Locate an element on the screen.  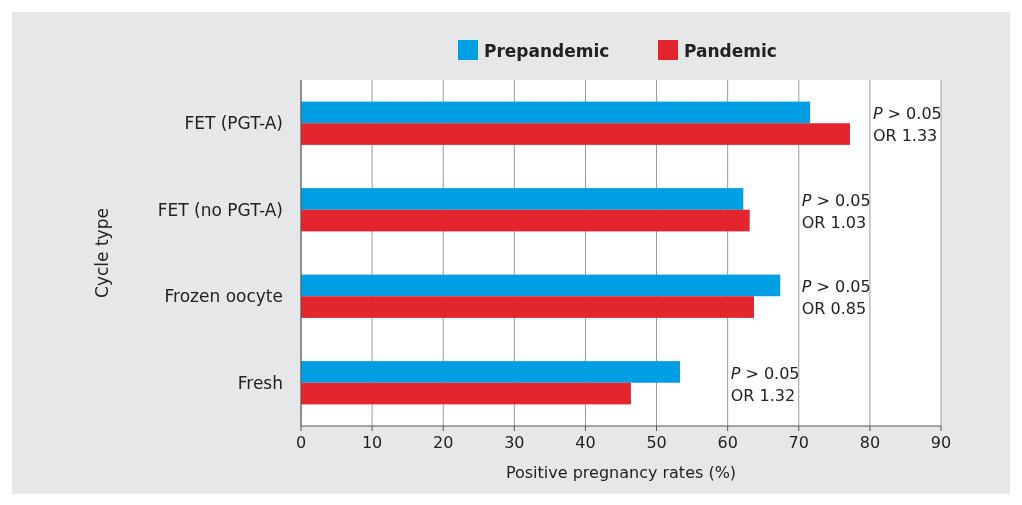
x-tick-label: 60 is located at coordinates (727, 442).